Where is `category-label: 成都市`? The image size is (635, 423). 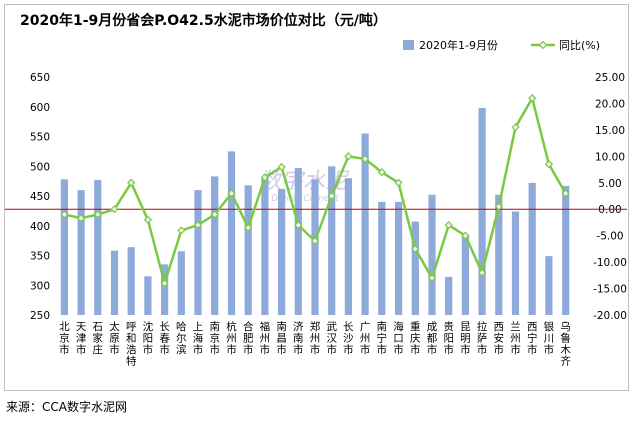
category-label: 成都市 is located at coordinates (432, 338).